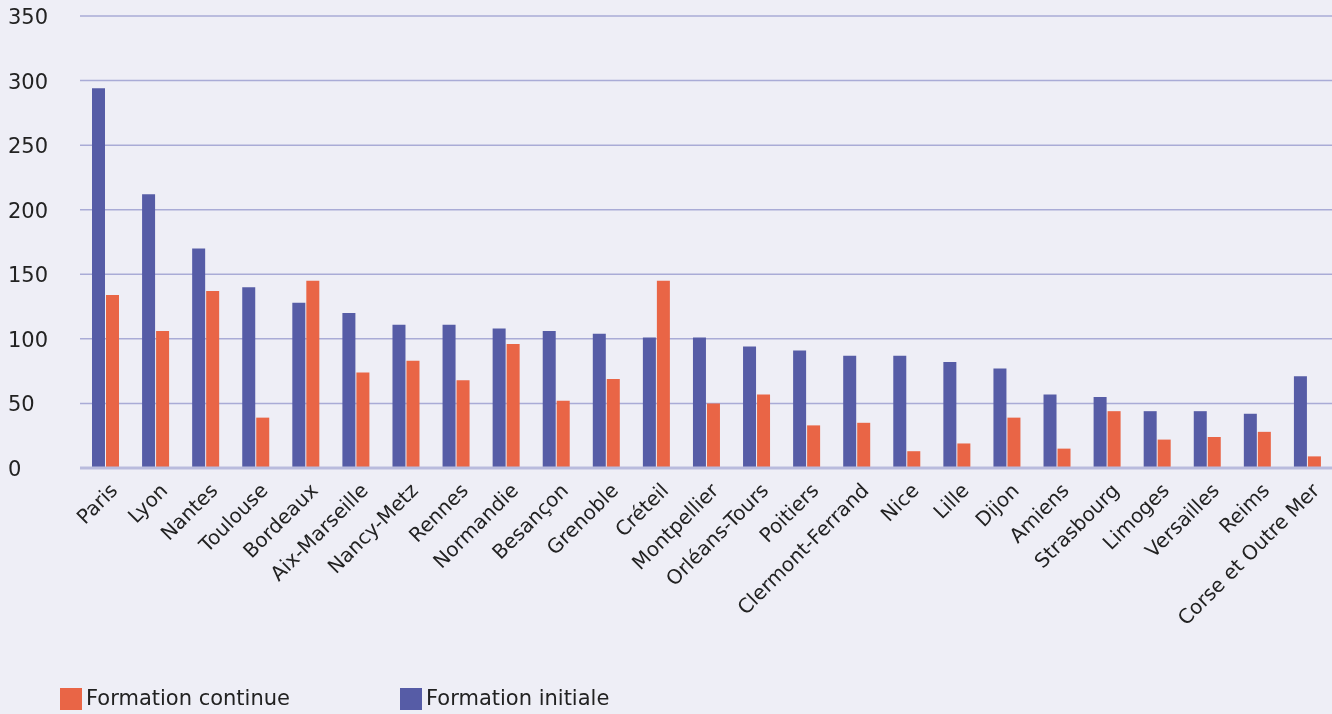 The image size is (1332, 714). What do you see at coordinates (28, 275) in the screenshot?
I see `y-tick-label: 150` at bounding box center [28, 275].